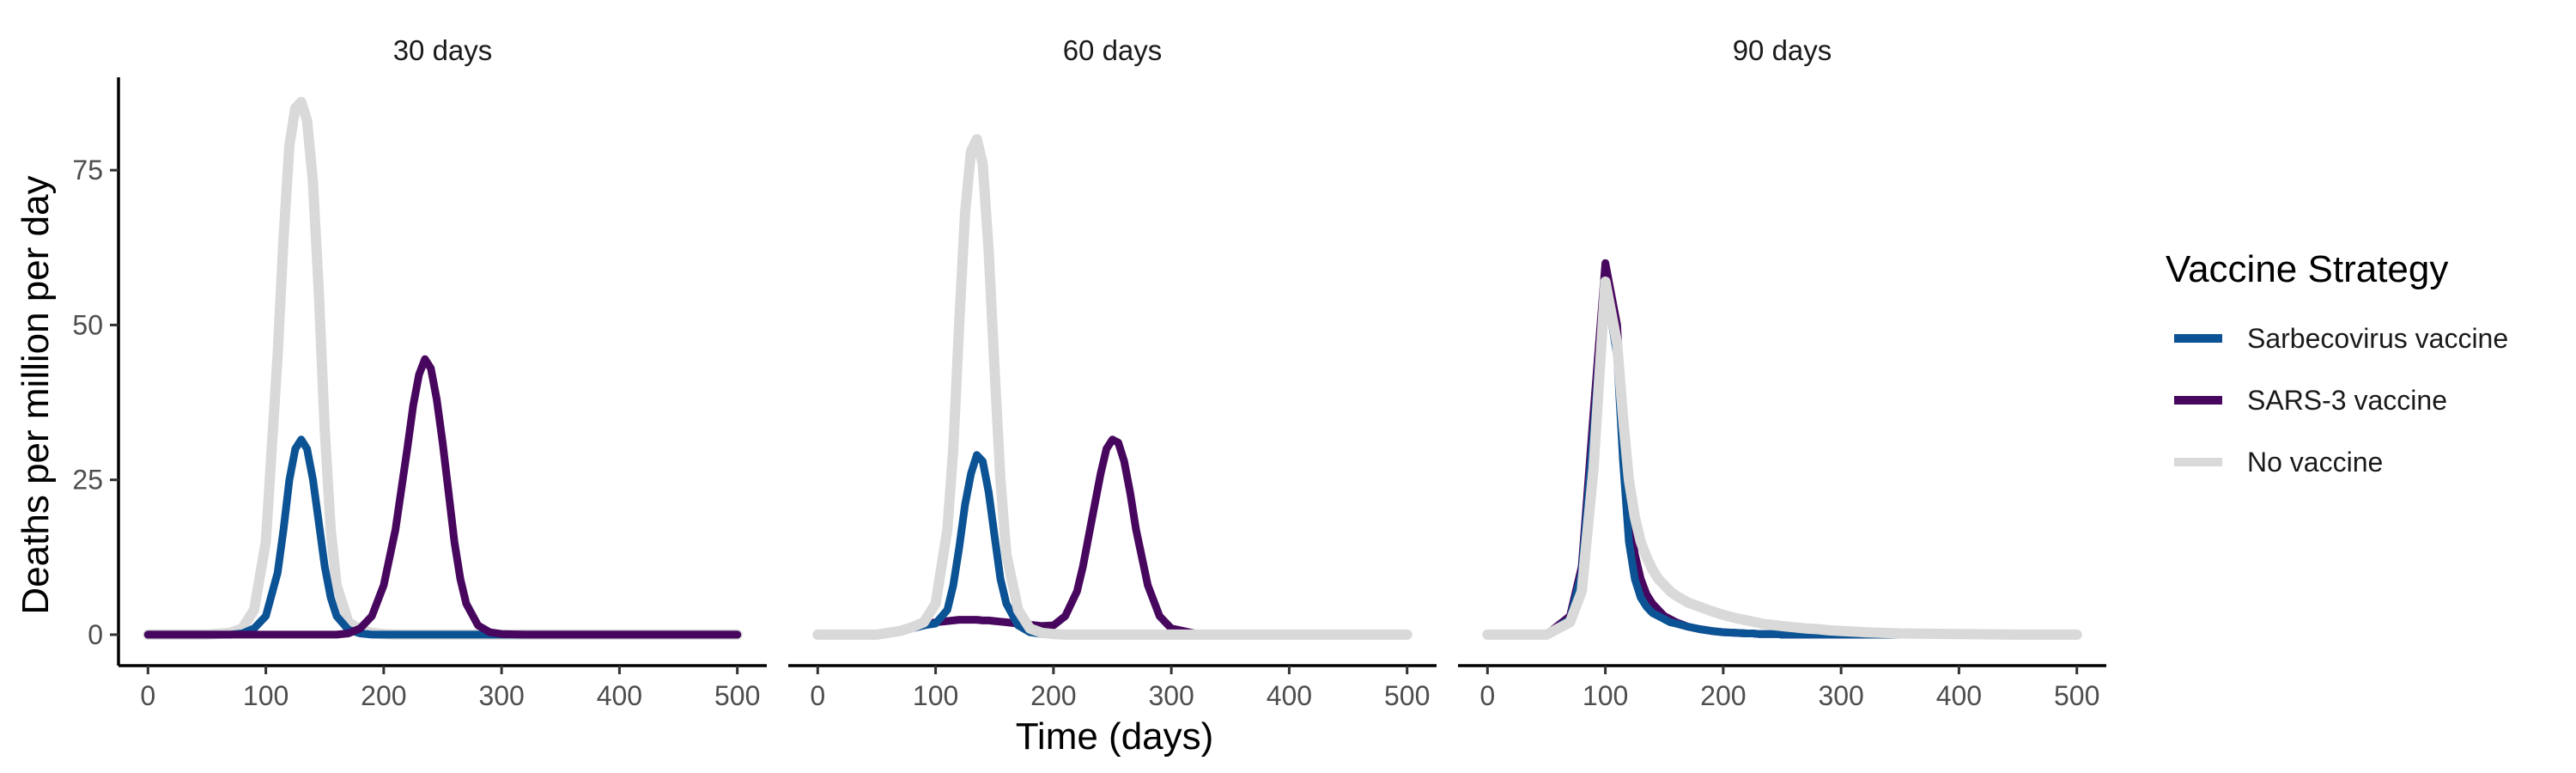 The width and height of the screenshot is (2576, 773). What do you see at coordinates (1115, 736) in the screenshot?
I see `x-axis-title: Time (days)` at bounding box center [1115, 736].